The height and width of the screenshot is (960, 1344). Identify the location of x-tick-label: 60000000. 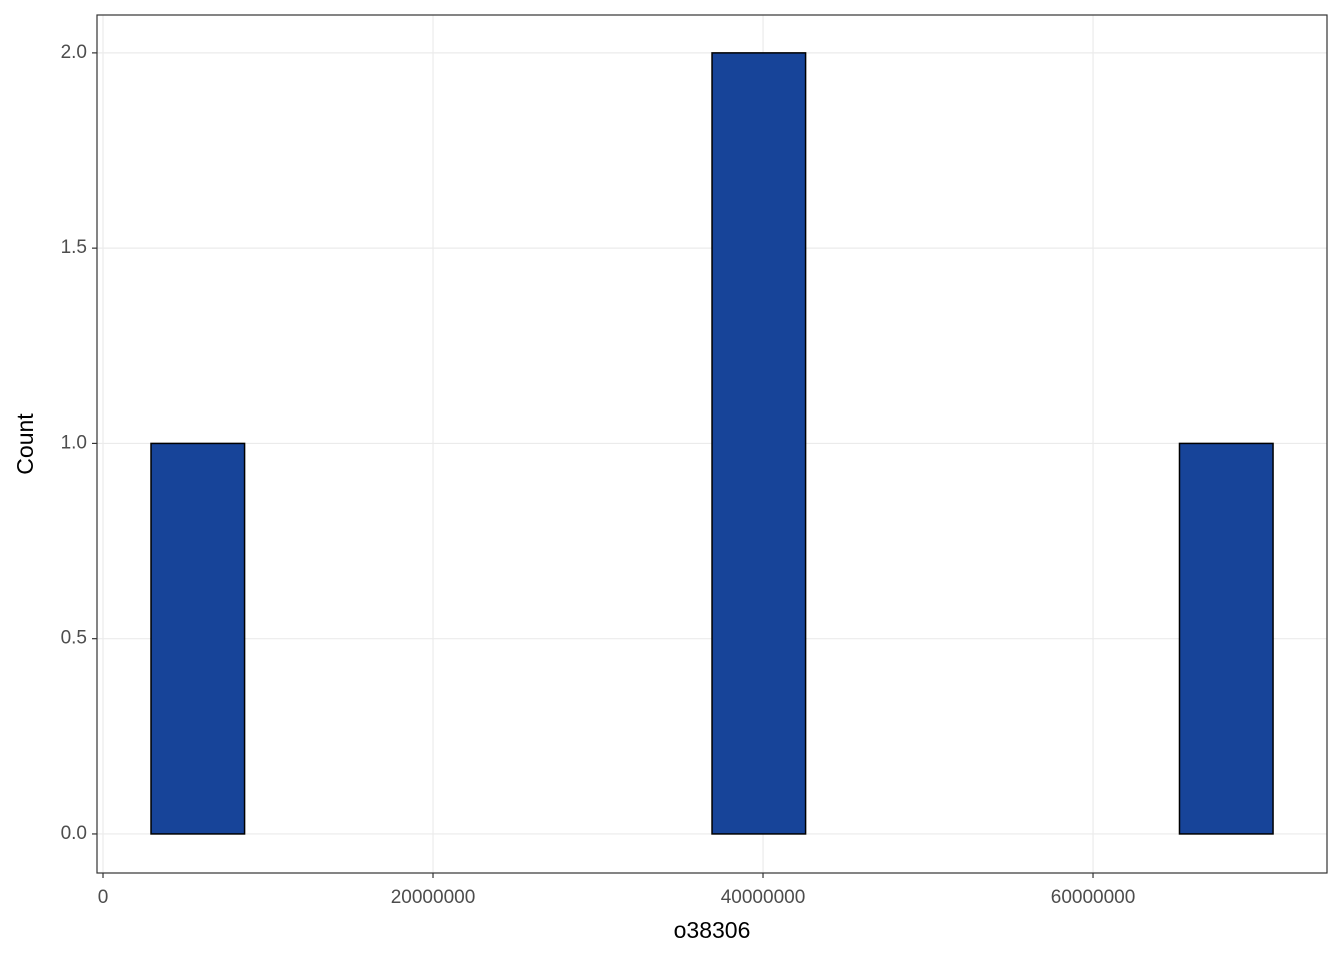
(1093, 897).